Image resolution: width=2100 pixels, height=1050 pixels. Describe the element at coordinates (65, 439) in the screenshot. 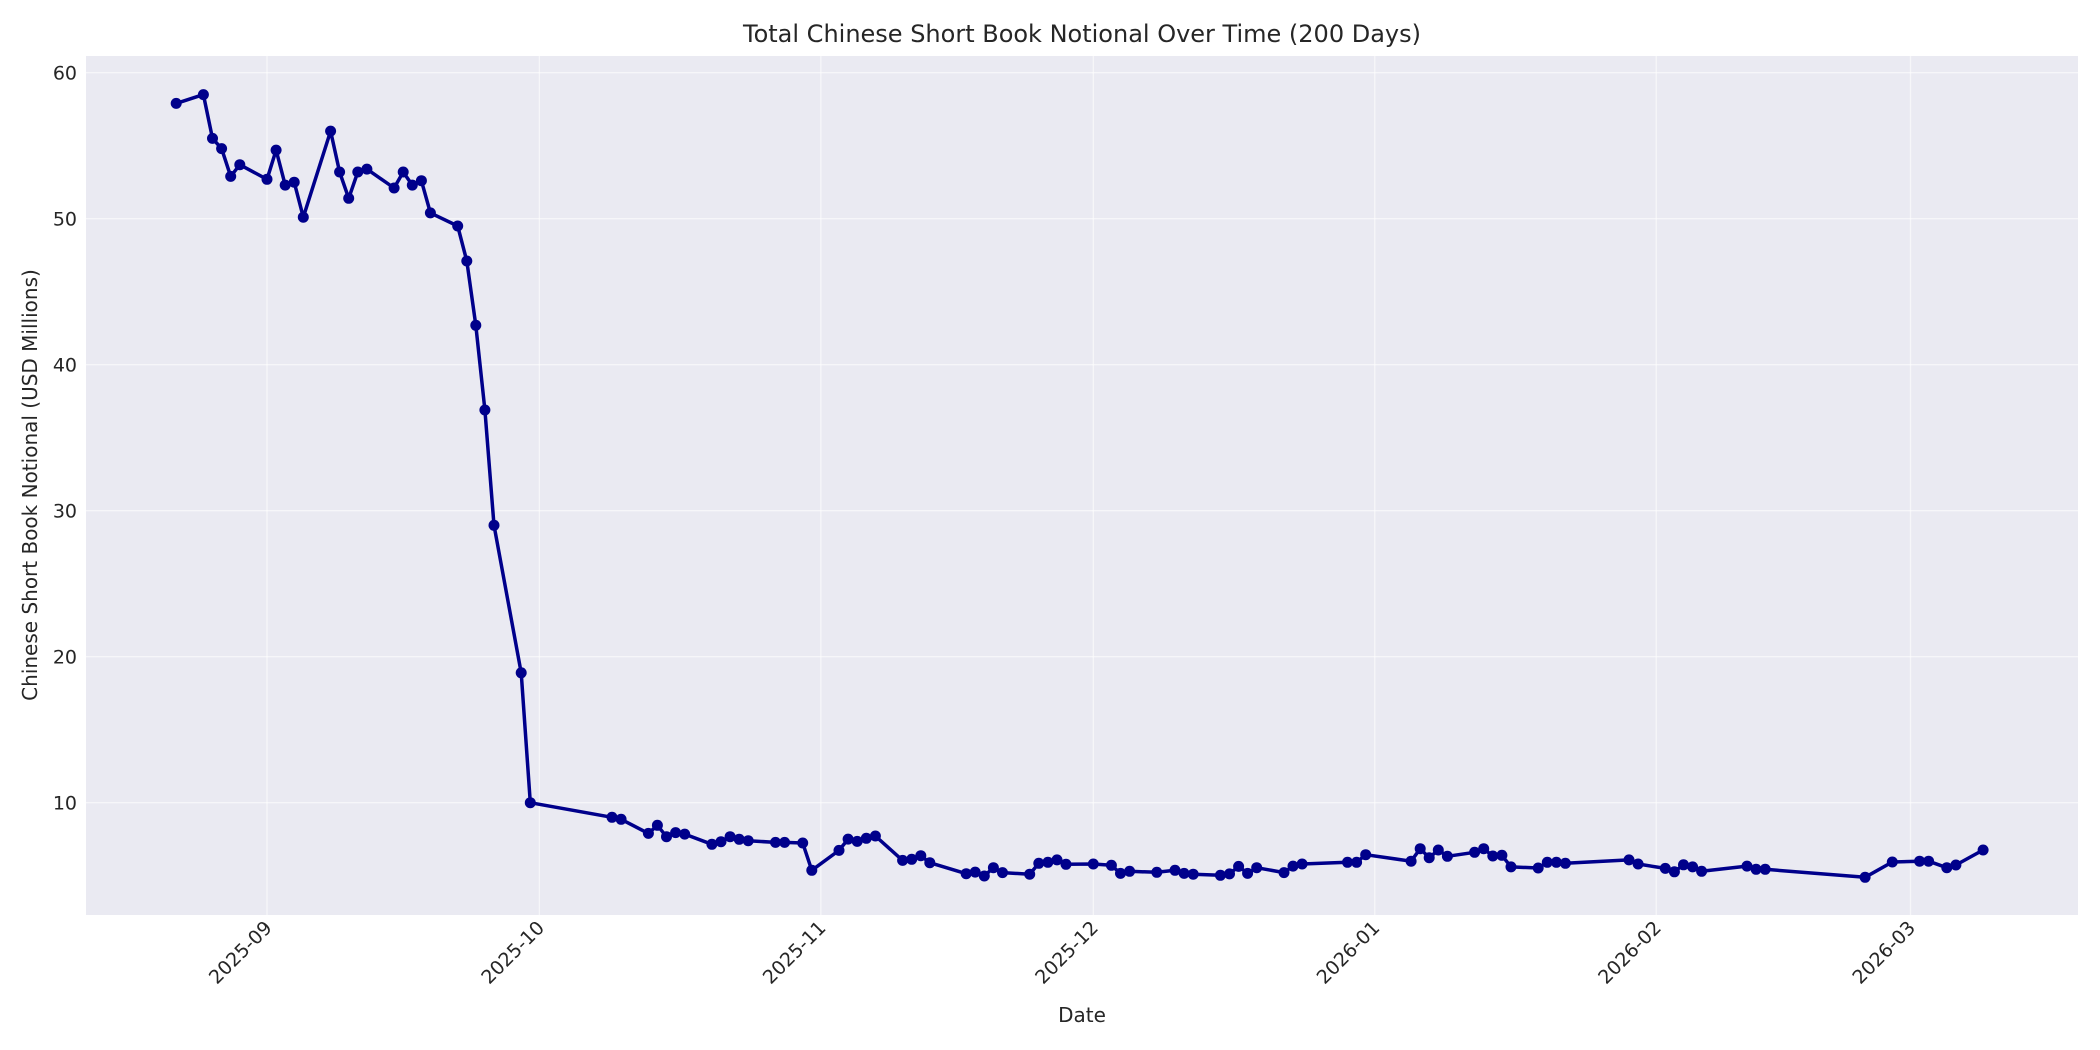

I see `y-axis-ticks: 10 20 30 40 50 60` at that location.